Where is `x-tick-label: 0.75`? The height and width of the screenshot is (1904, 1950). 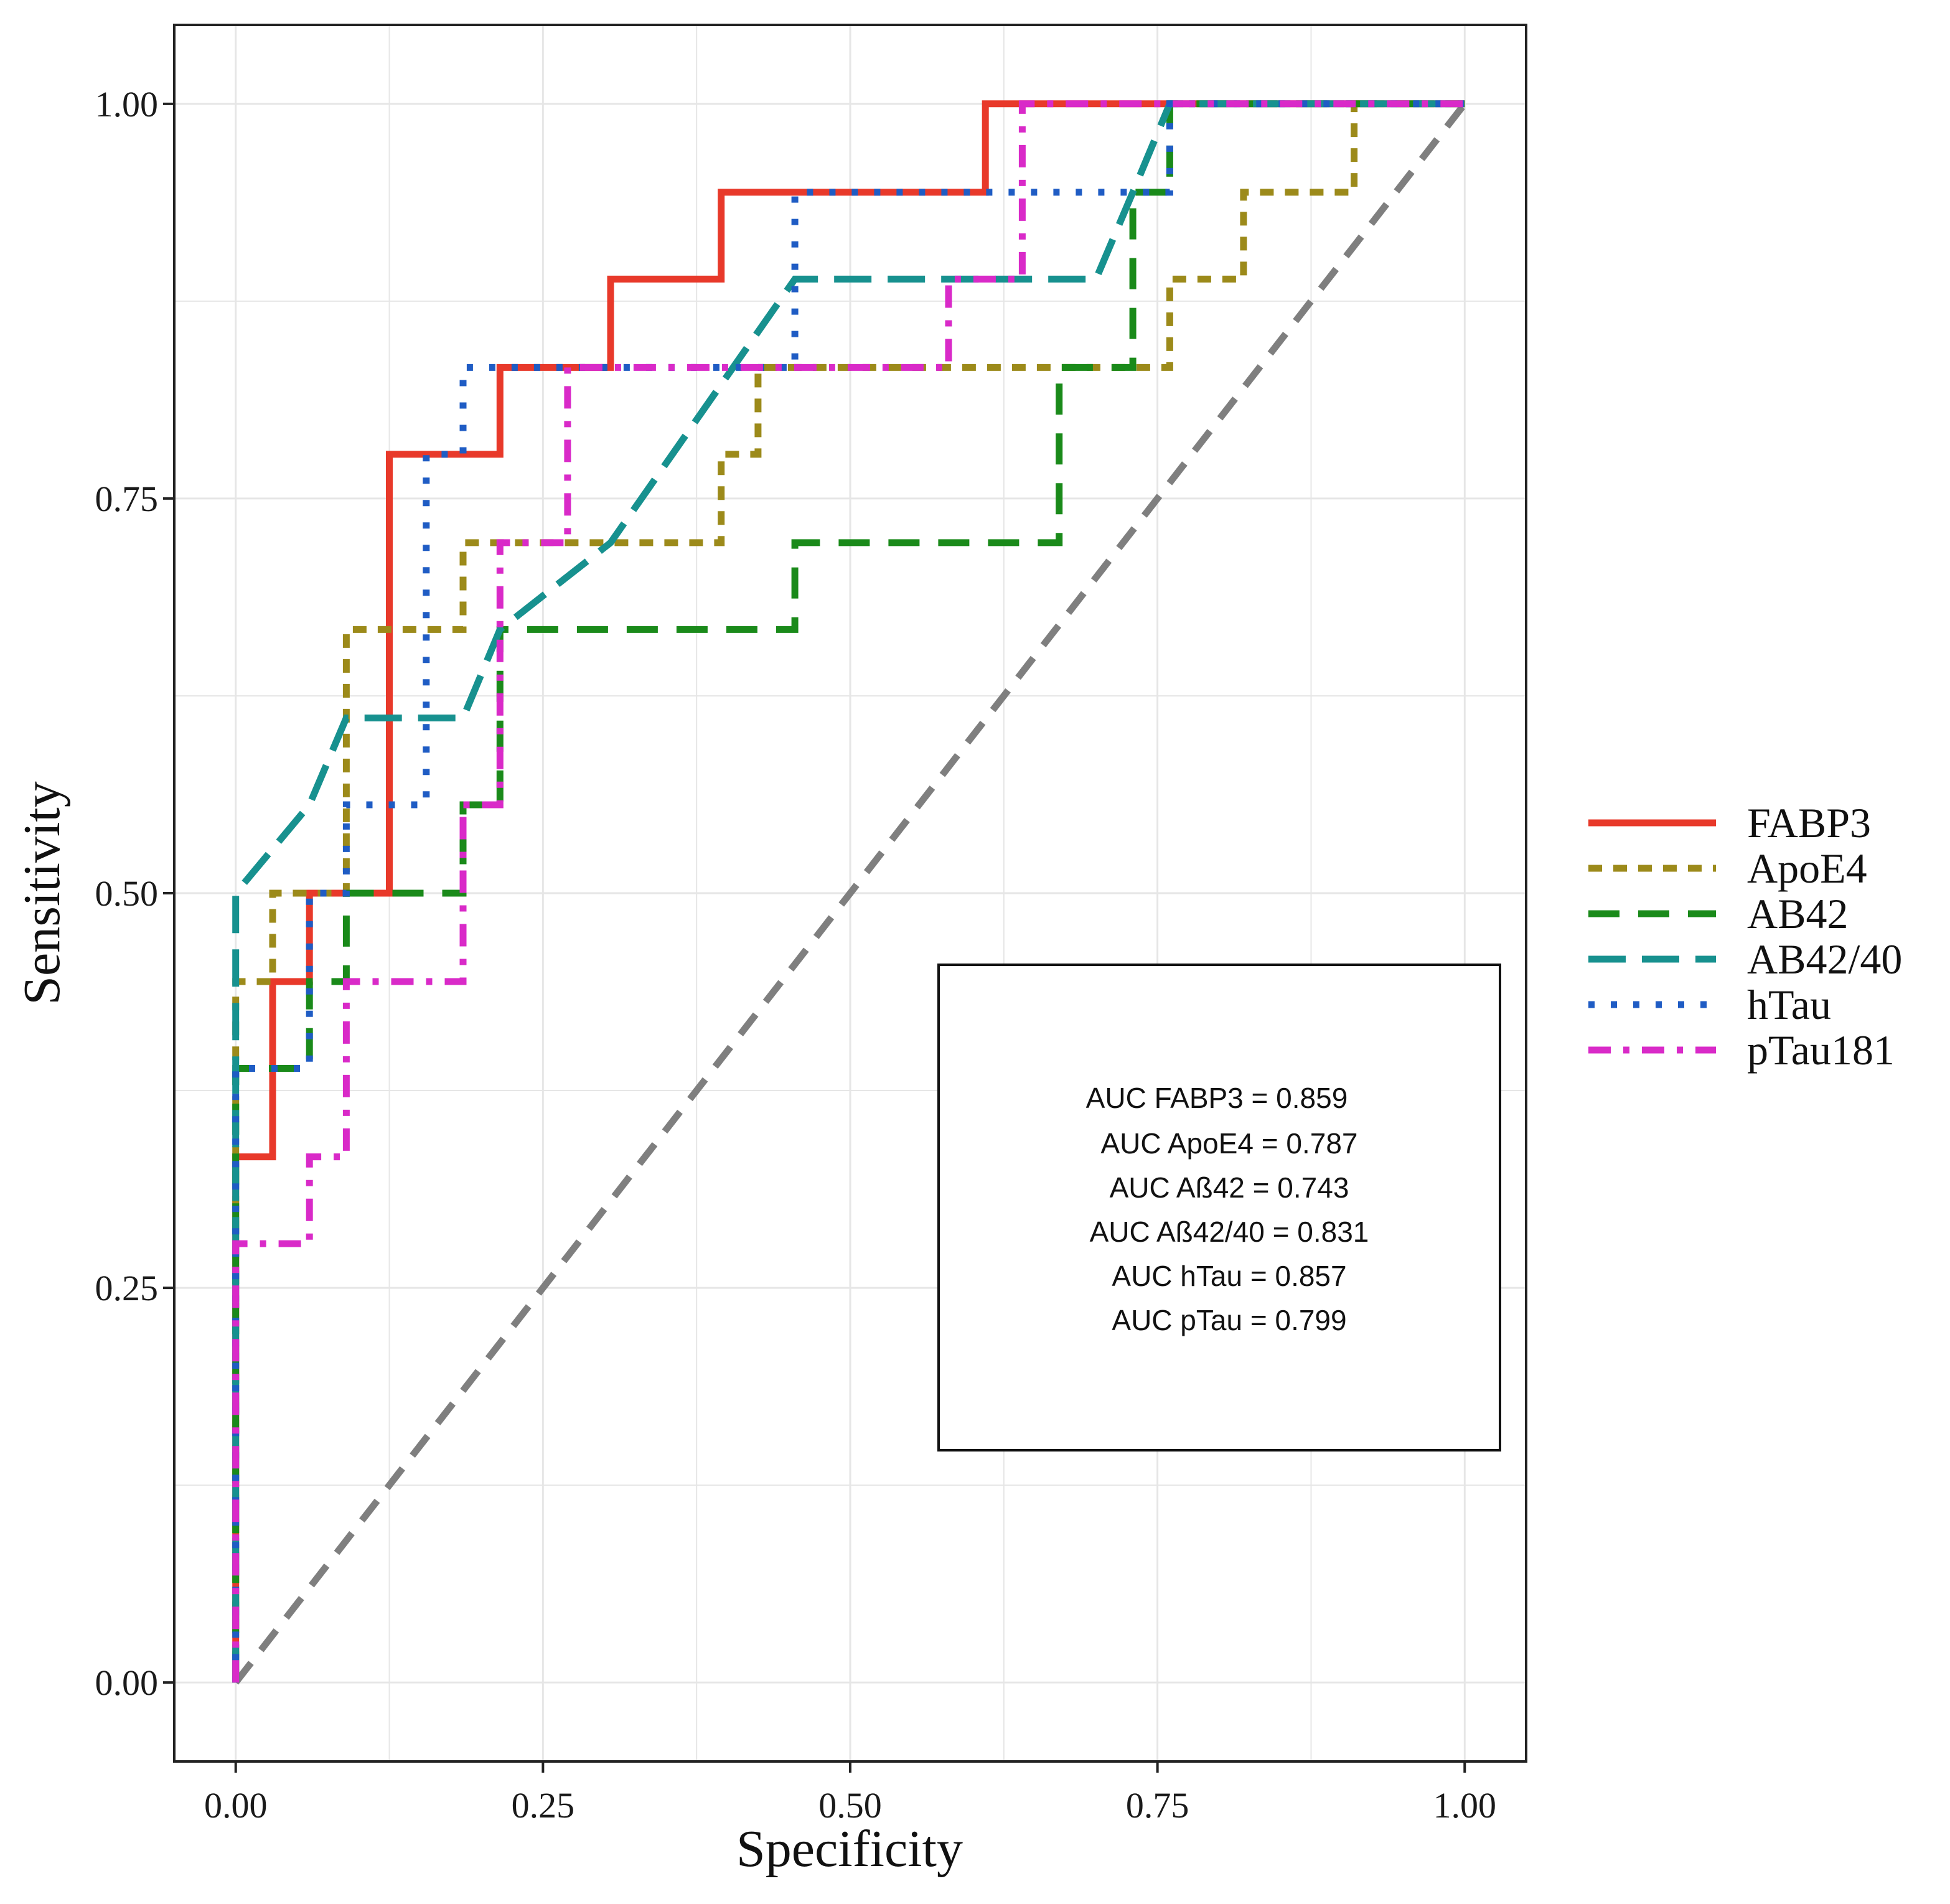
x-tick-label: 0.75 is located at coordinates (1157, 1805).